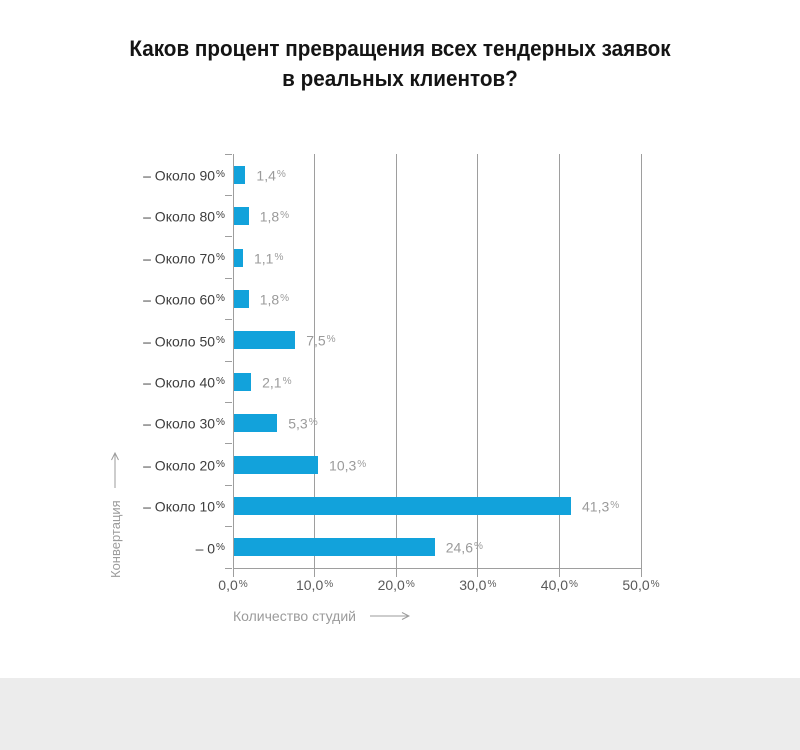 The width and height of the screenshot is (800, 750). What do you see at coordinates (268, 257) in the screenshot?
I see `value-label: 1,1%` at bounding box center [268, 257].